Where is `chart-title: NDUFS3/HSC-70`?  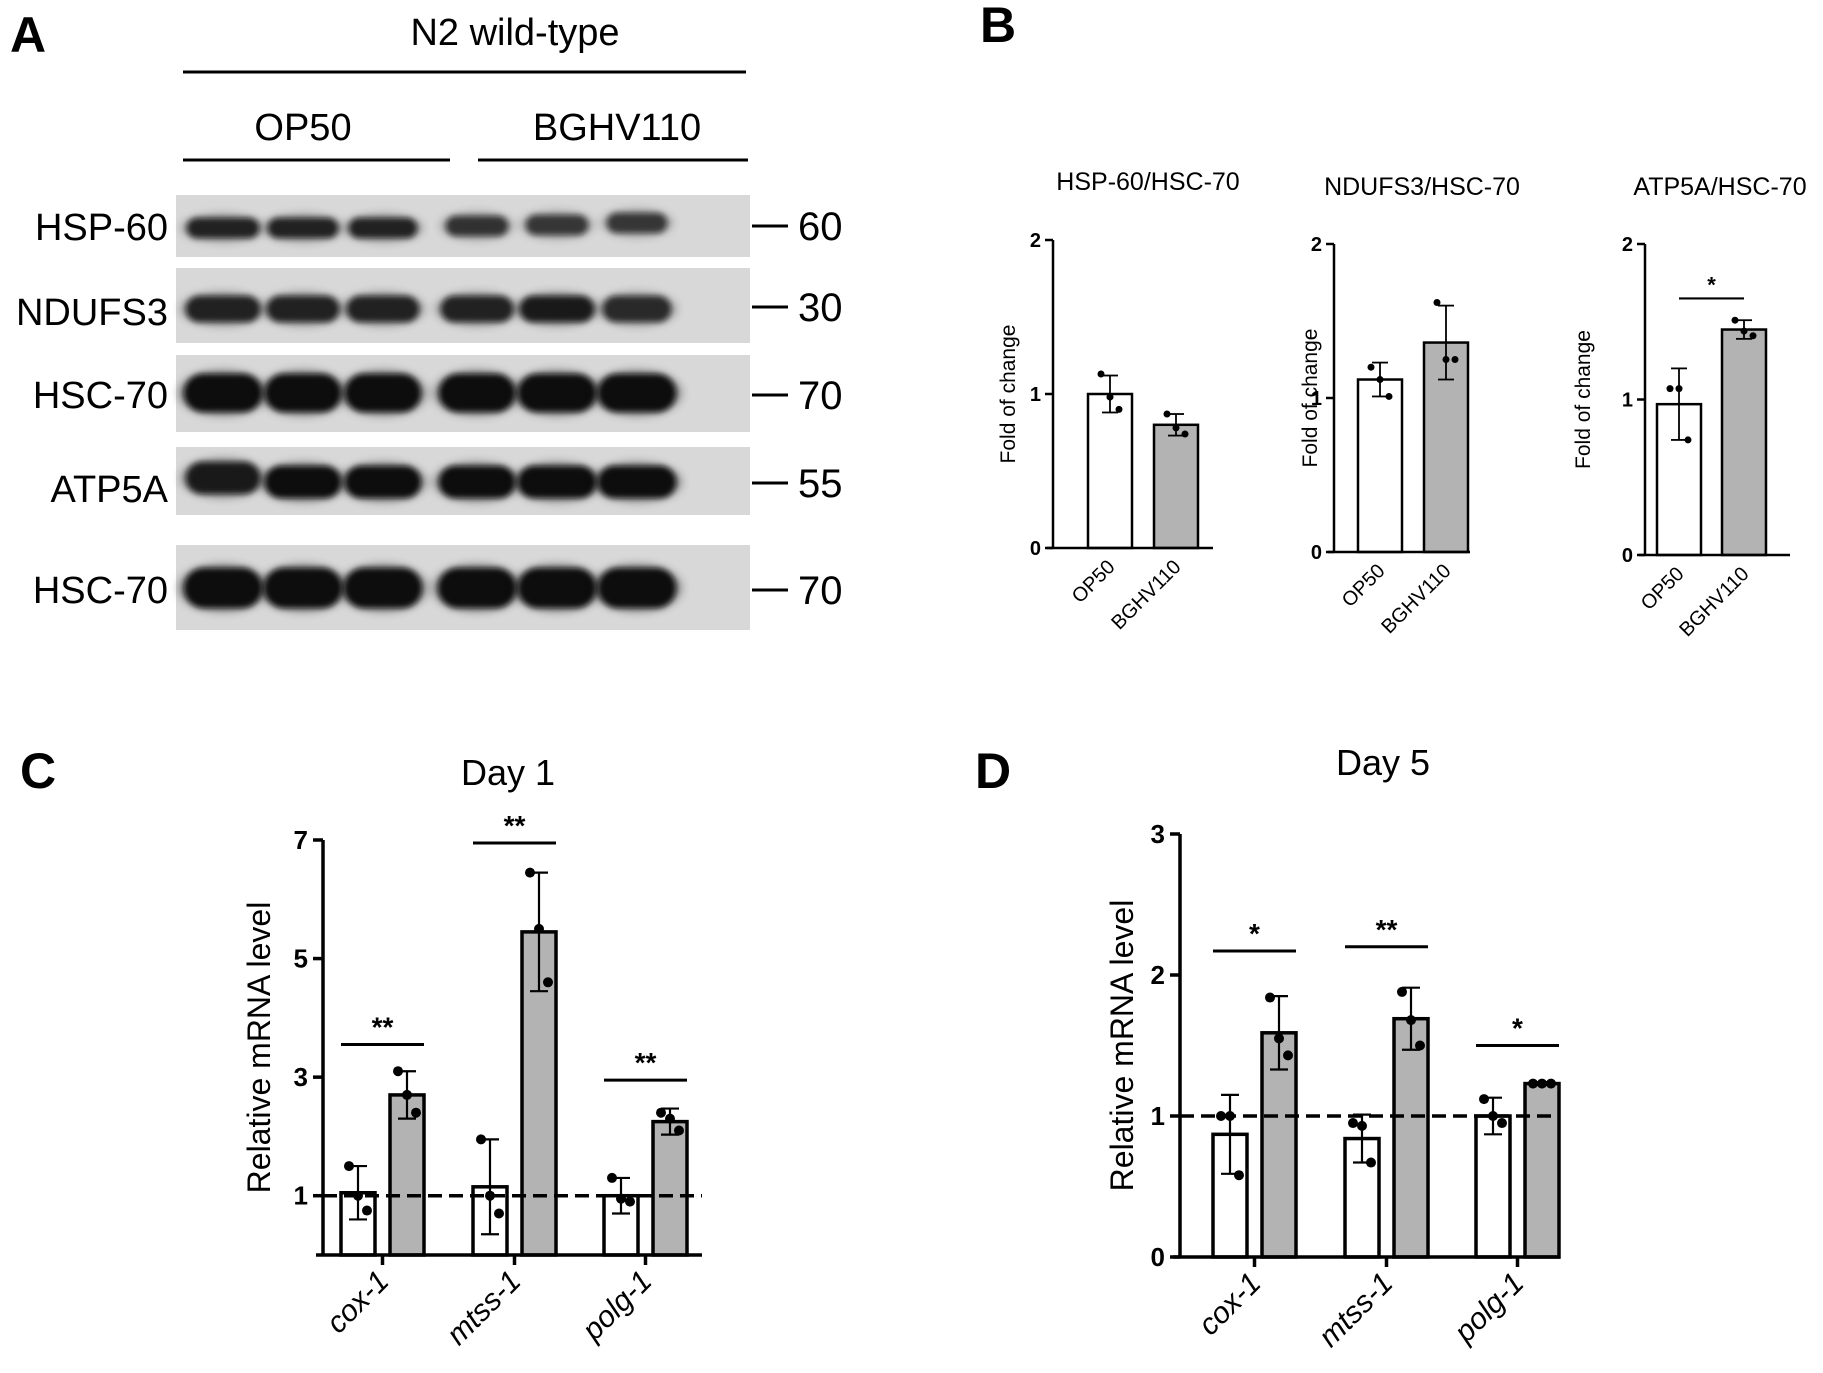 chart-title: NDUFS3/HSC-70 is located at coordinates (1422, 187).